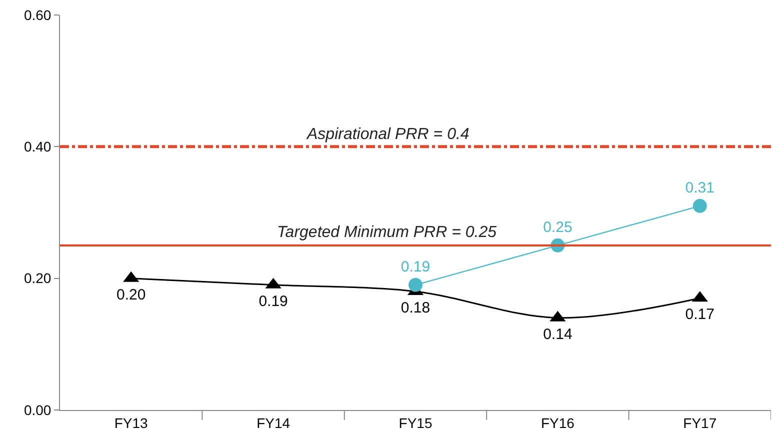  Describe the element at coordinates (415, 308) in the screenshot. I see `data-label: 0.18` at that location.